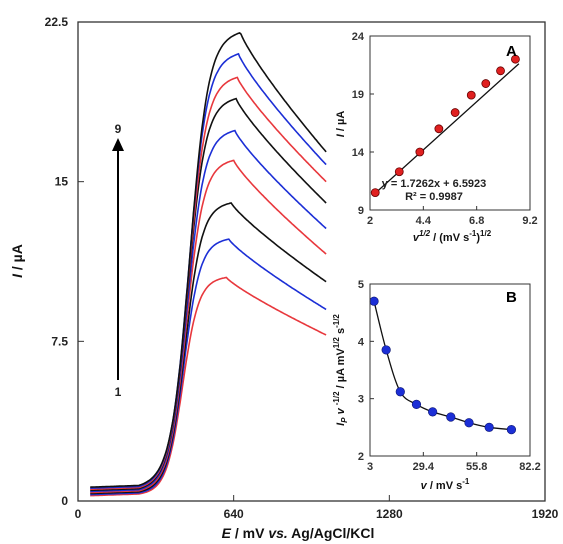 This screenshot has width=563, height=544. Describe the element at coordinates (361, 457) in the screenshot. I see `inset-b-y-tick-label: 2` at that location.